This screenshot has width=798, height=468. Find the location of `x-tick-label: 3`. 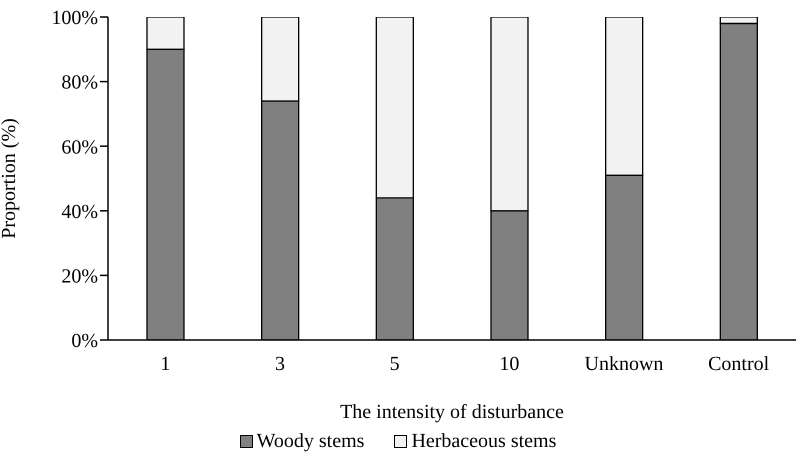

x-tick-label: 3 is located at coordinates (280, 364).